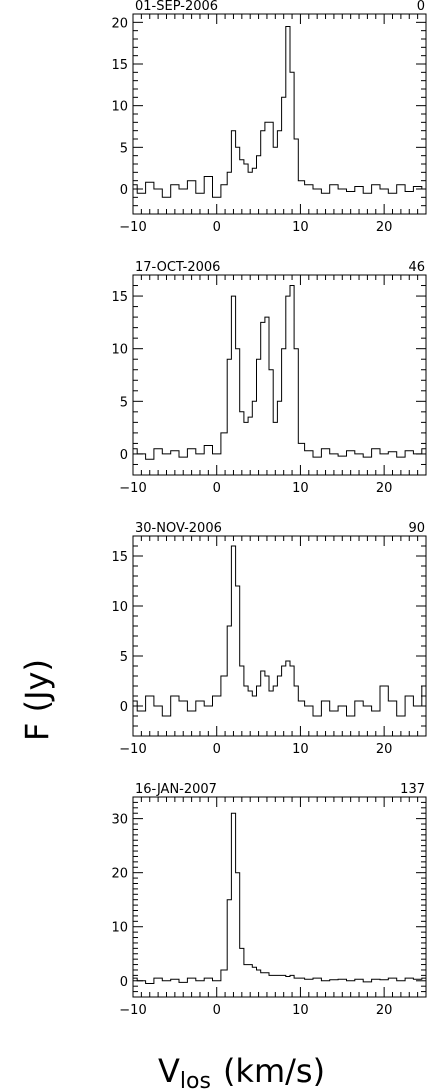  I want to click on x-axis-label-sub: los, so click(195, 1080).